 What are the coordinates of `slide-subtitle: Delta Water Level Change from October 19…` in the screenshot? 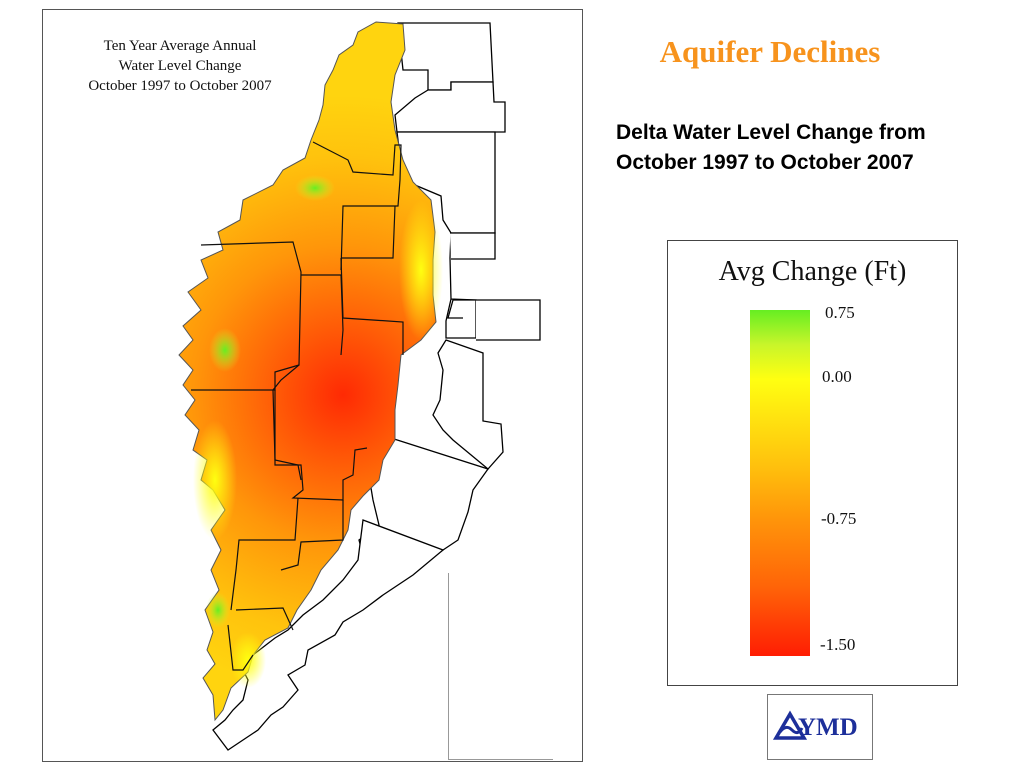 It's located at (816, 148).